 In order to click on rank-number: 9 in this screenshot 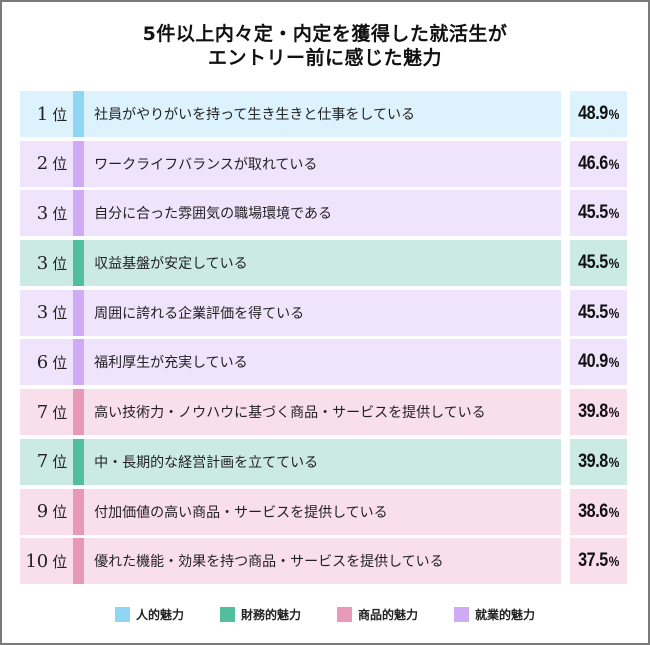, I will do `click(42, 511)`.